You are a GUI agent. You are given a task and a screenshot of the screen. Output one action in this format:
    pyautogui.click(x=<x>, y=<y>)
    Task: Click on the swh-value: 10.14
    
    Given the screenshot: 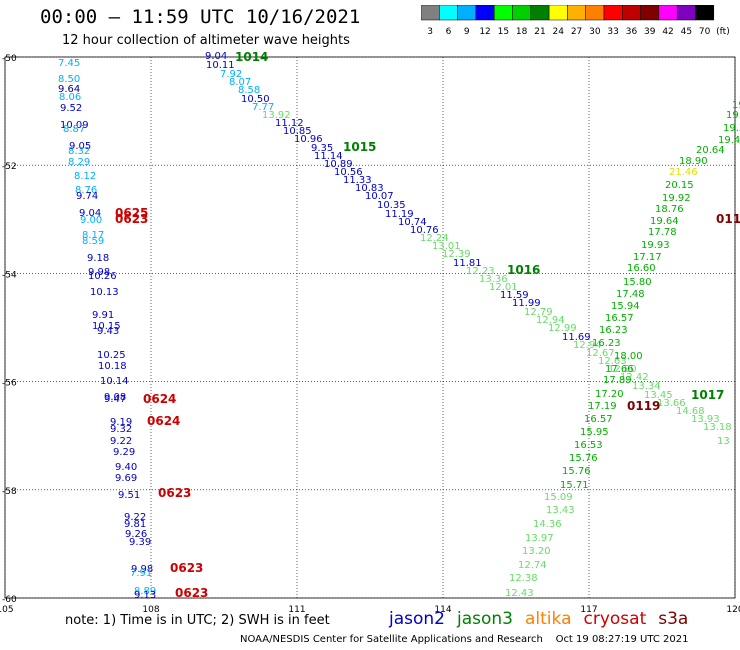 What is the action you would take?
    pyautogui.click(x=114, y=381)
    